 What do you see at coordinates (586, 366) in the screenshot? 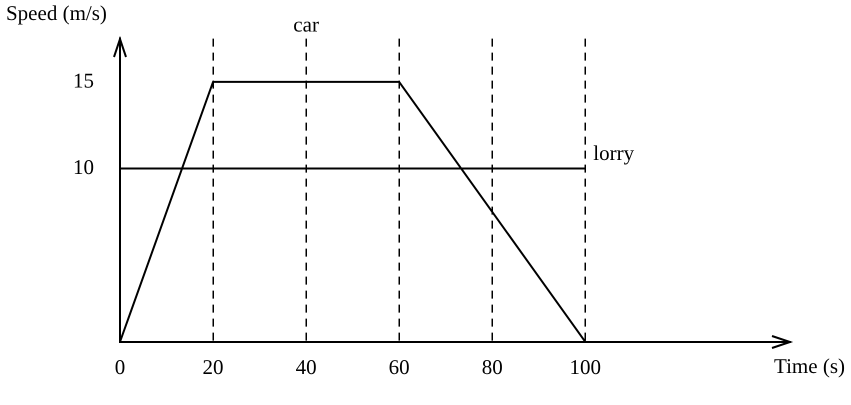
I see `x-tick-label: 100` at bounding box center [586, 366].